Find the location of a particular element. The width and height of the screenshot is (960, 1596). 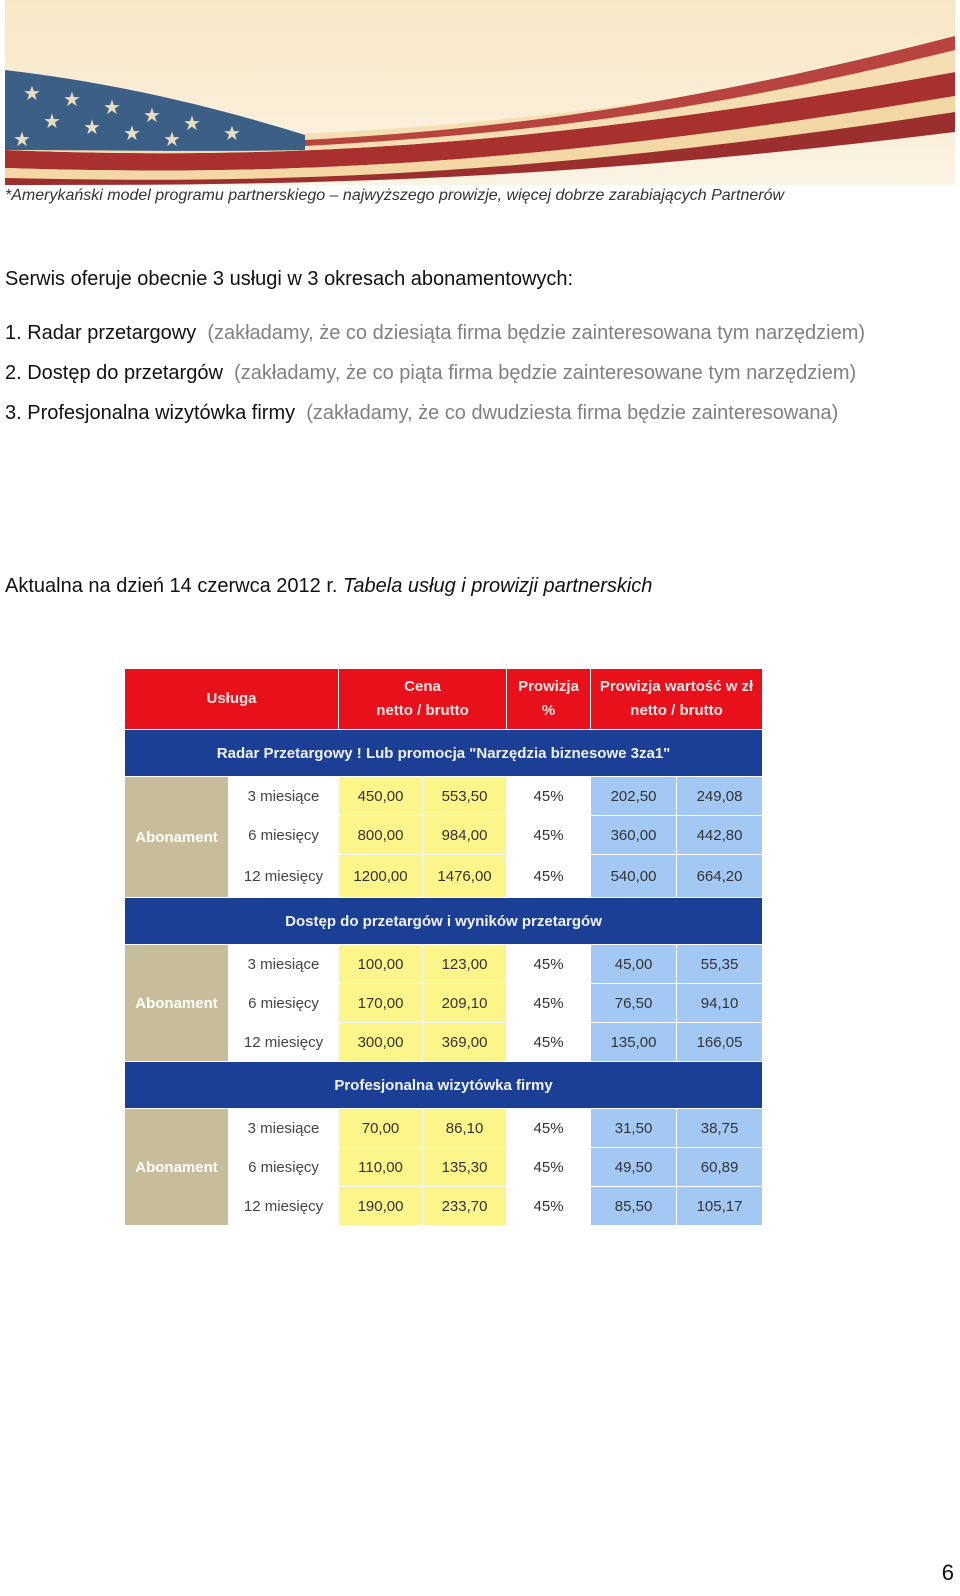

gross-price-cell: 1476,00 is located at coordinates (465, 876).